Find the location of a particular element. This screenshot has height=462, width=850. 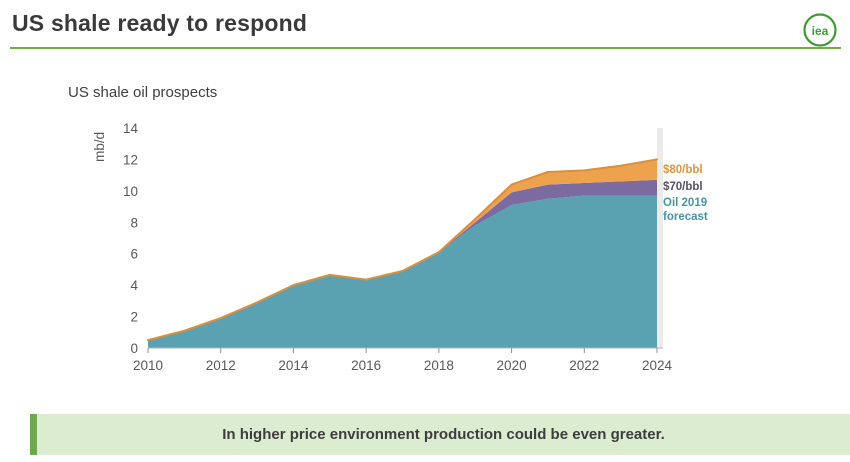

legend-80bbl-label: $80/bbl is located at coordinates (683, 170).